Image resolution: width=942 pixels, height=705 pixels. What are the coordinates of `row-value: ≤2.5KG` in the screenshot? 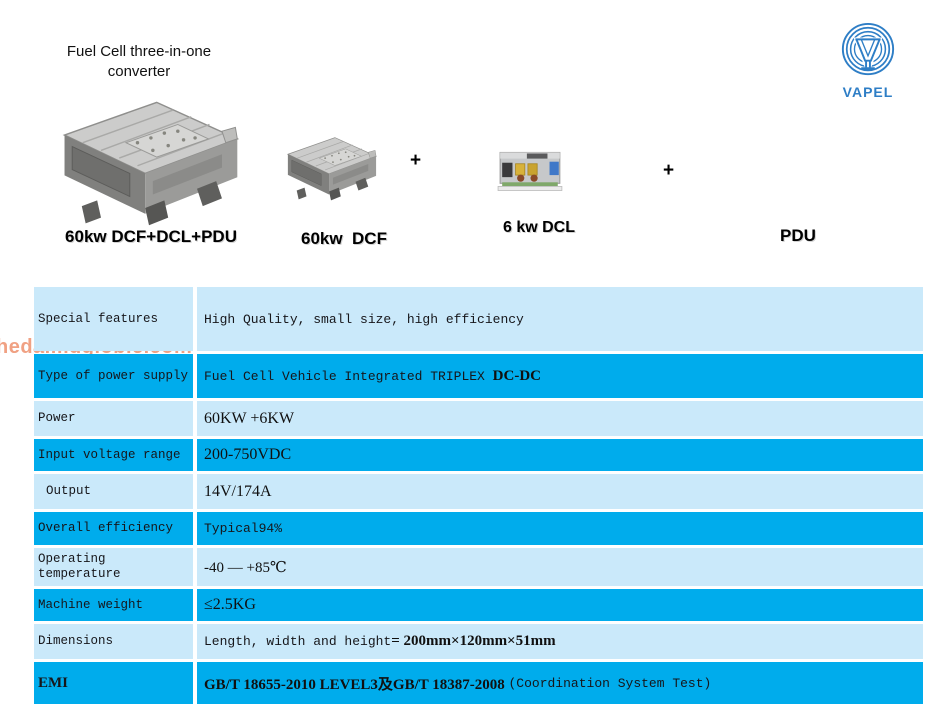 It's located at (560, 605).